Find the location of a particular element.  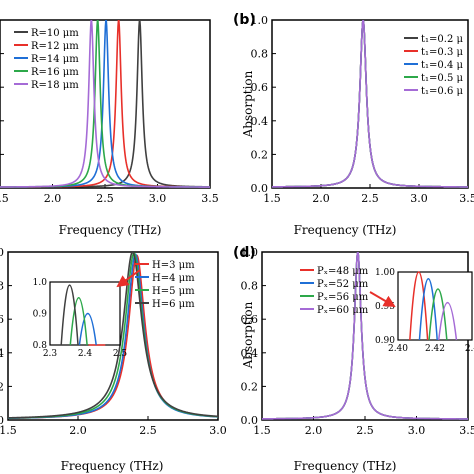

inset-x-tick-label: 2.42 is located at coordinates (435, 349).